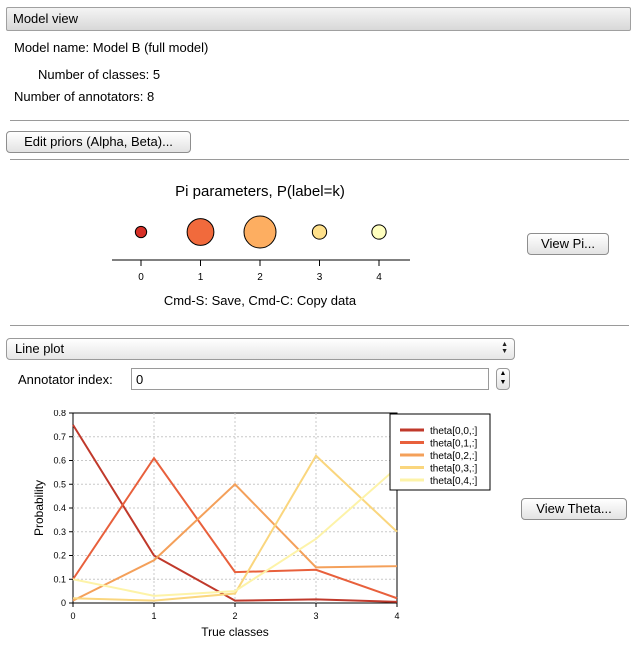  I want to click on x-axis-label: True classes, so click(235, 632).